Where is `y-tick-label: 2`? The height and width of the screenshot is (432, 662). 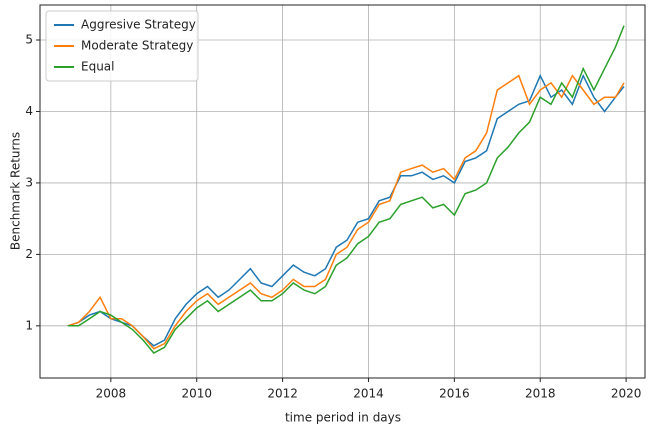
y-tick-label: 2 is located at coordinates (29, 254).